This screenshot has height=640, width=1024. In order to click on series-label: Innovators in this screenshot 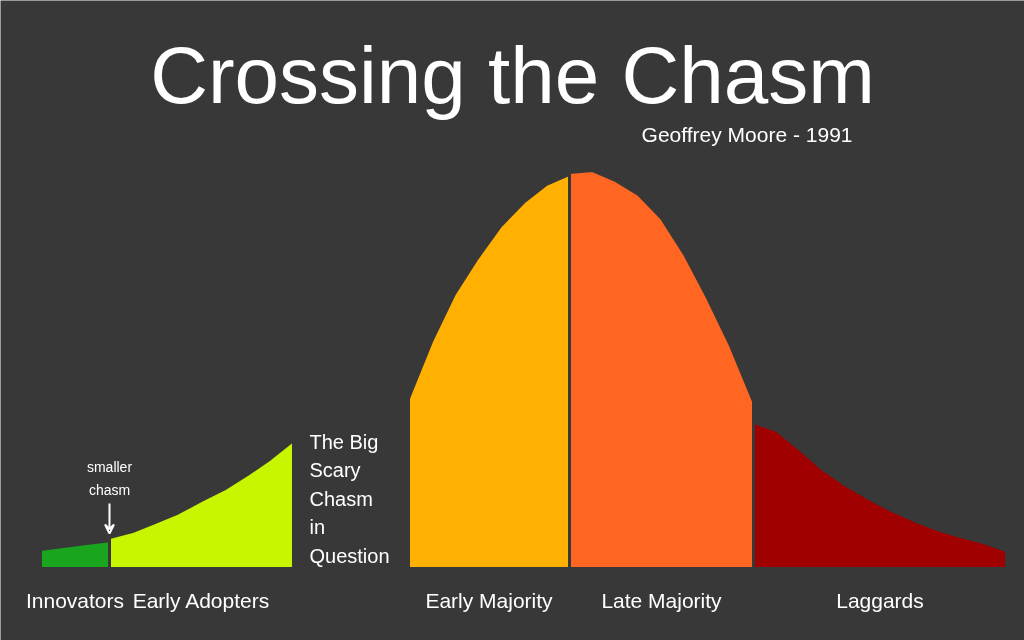, I will do `click(75, 600)`.